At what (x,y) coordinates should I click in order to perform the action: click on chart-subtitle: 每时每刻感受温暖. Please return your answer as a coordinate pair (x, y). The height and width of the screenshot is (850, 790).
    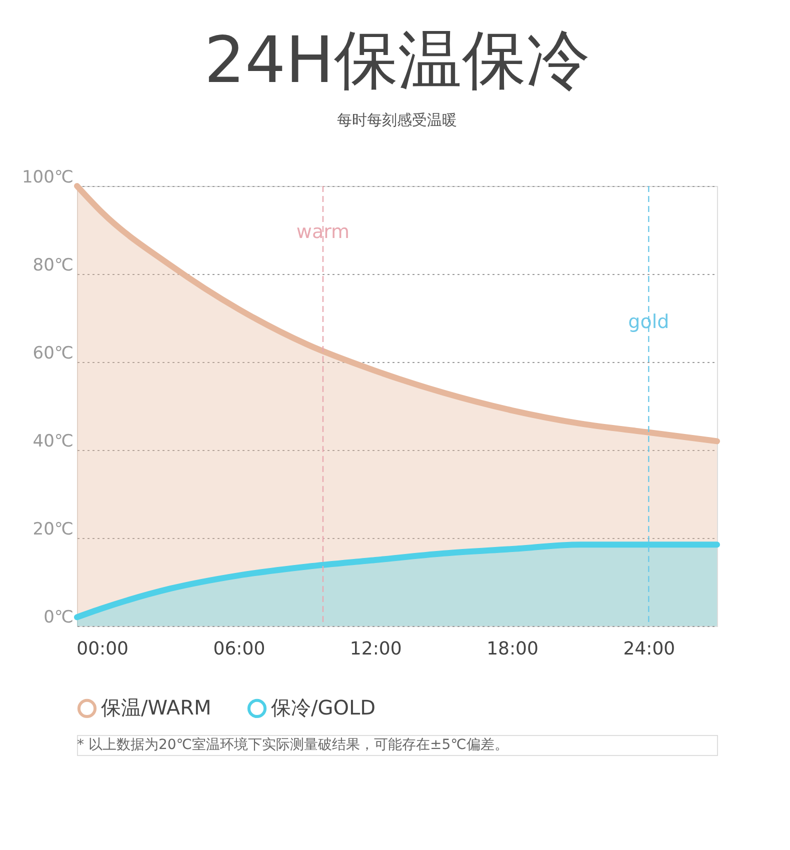
    Looking at the image, I should click on (397, 120).